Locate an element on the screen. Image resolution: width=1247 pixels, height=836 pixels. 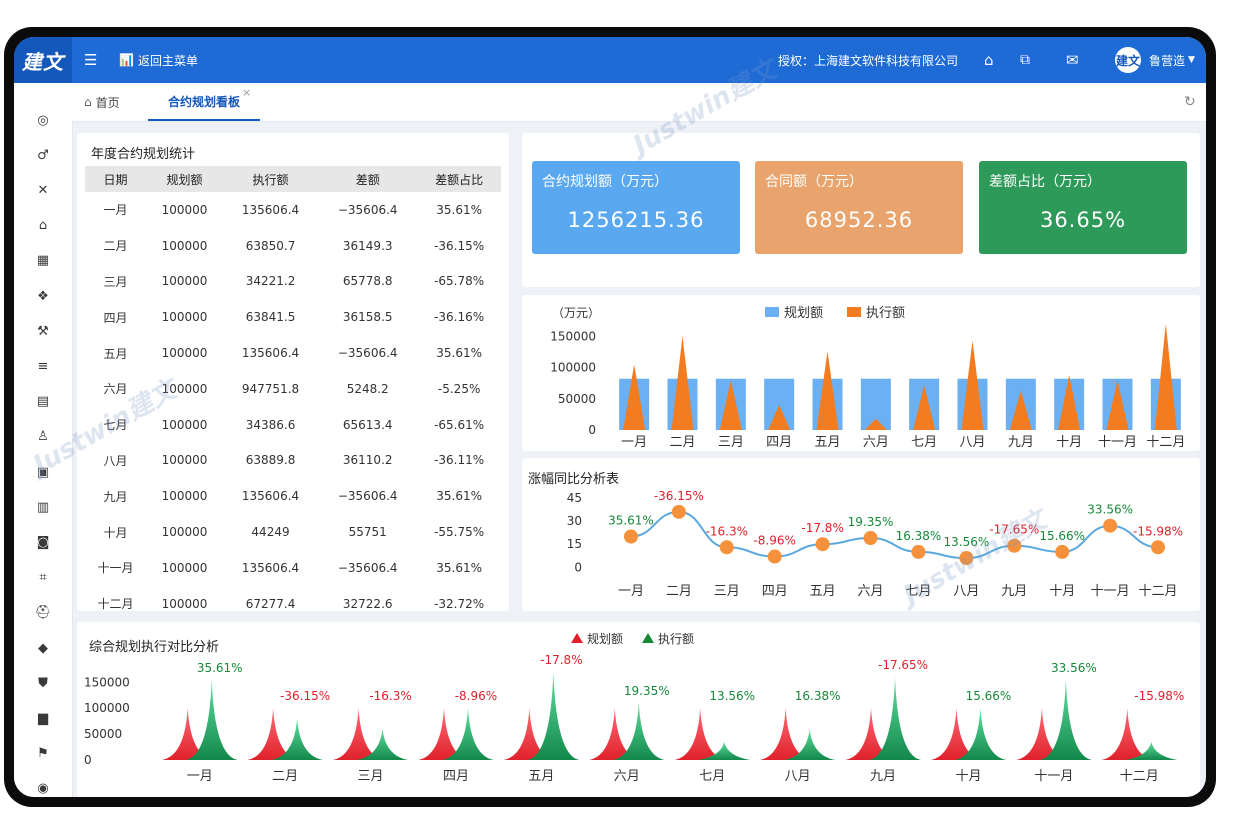
tools-icon: ✕ is located at coordinates (43, 190).